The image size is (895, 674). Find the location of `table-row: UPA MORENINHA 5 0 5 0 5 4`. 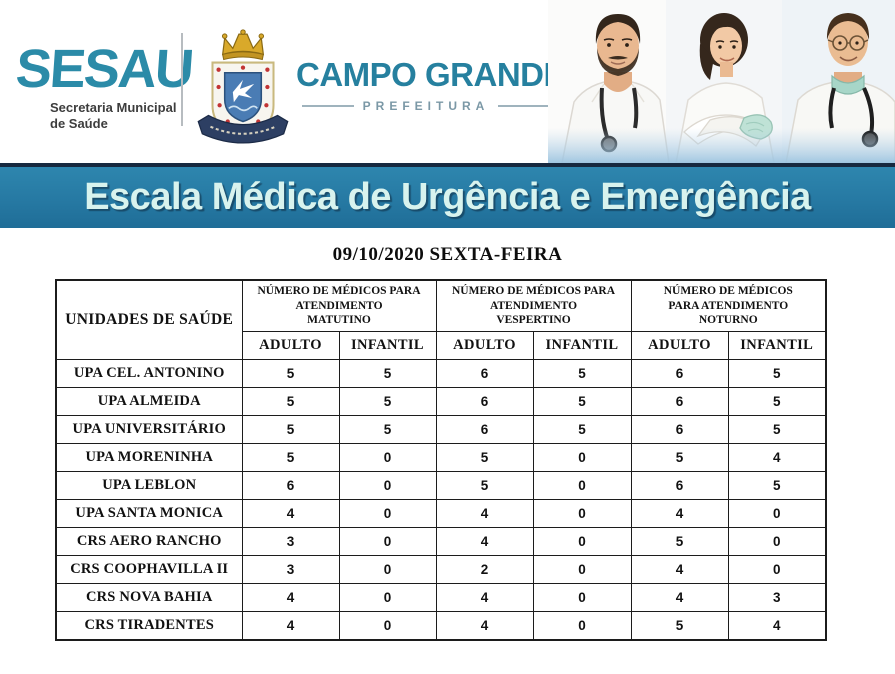

table-row: UPA MORENINHA 5 0 5 0 5 4 is located at coordinates (441, 458).